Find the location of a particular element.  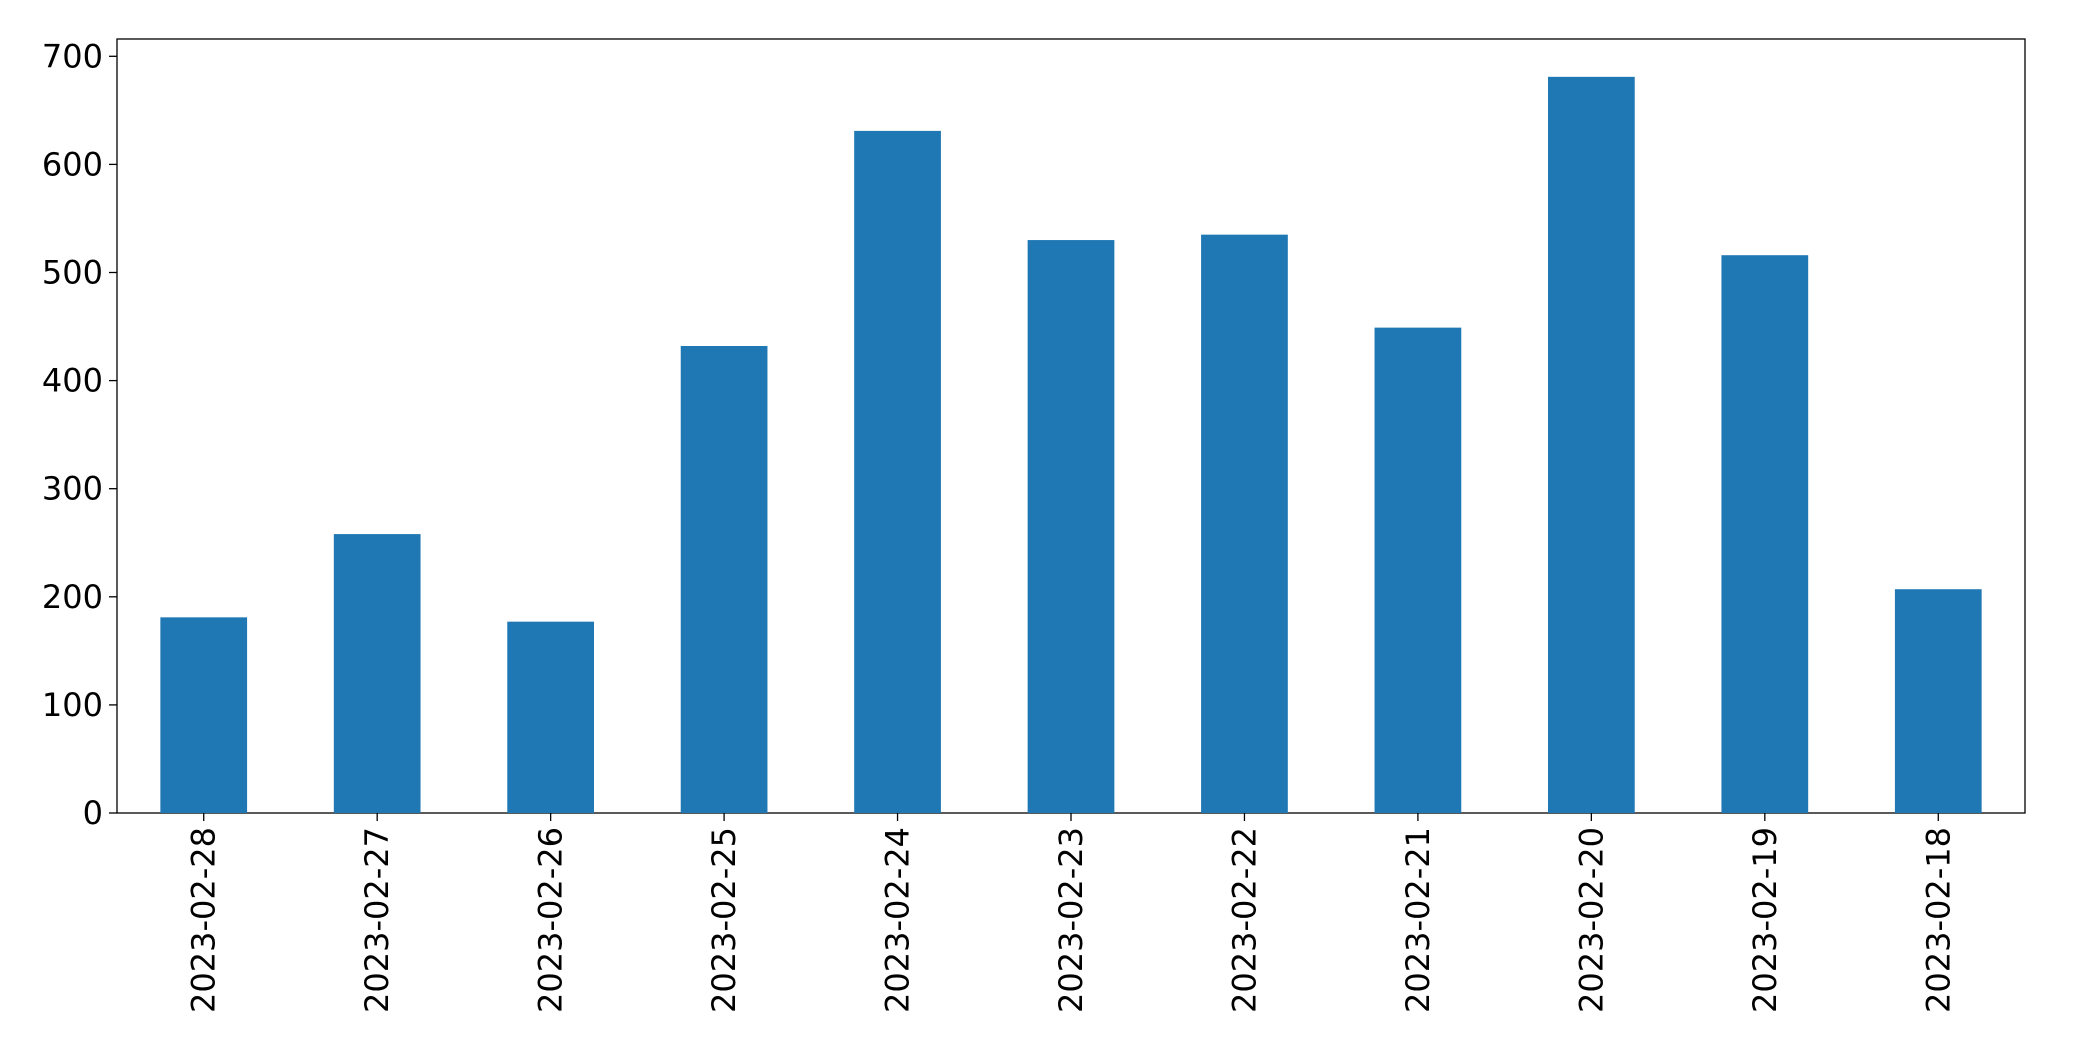

x-tick-label: 2023-02-20 is located at coordinates (1591, 920).